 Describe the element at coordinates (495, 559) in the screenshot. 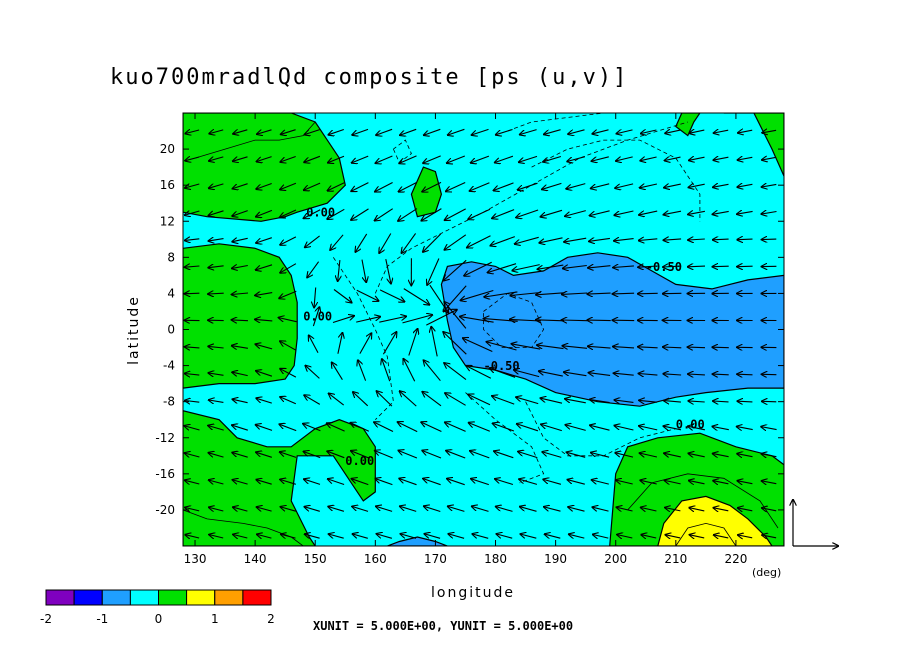

I see `x-tick-label: 180` at that location.